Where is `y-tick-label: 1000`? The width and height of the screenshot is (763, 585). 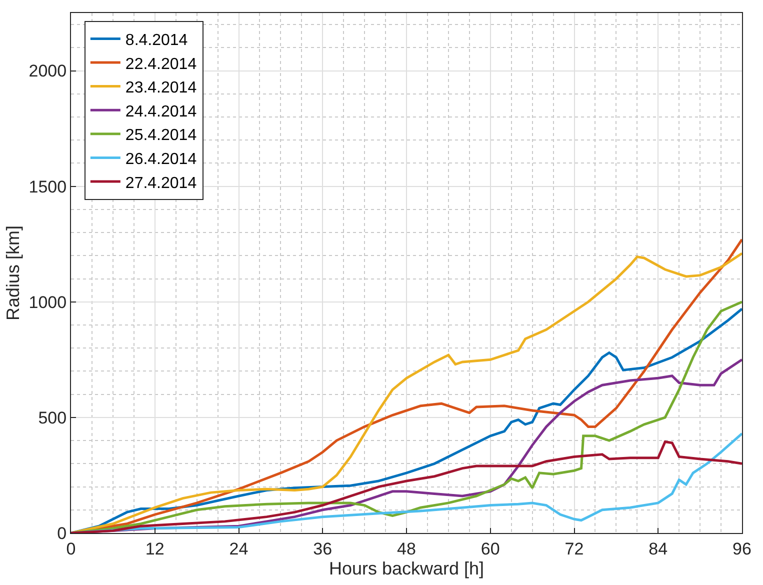
y-tick-label: 1000 is located at coordinates (47, 302).